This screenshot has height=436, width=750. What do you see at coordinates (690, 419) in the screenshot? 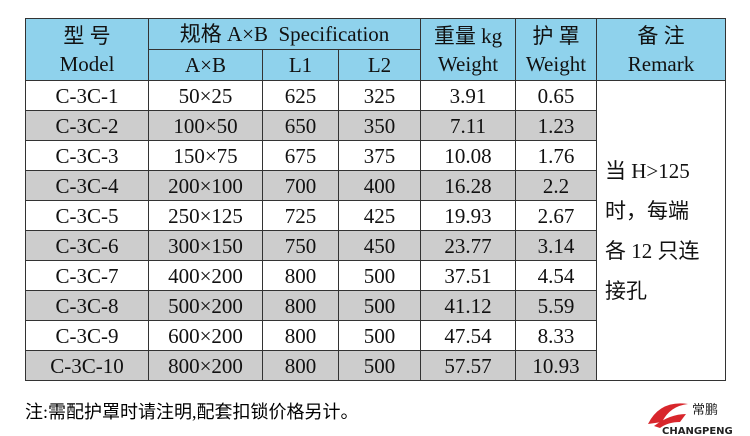
I see `logo: 常鹏 CHANGPENG` at bounding box center [690, 419].